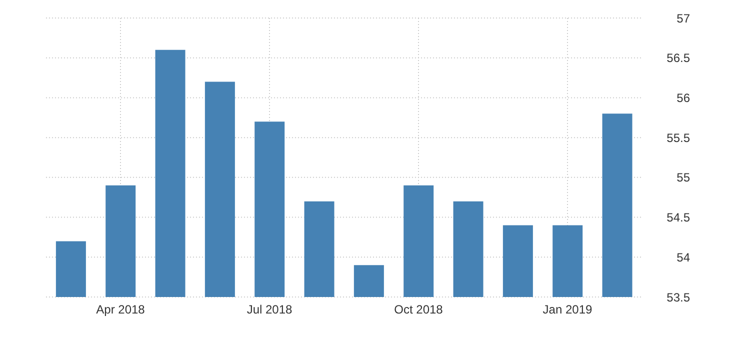 The image size is (730, 340). Describe the element at coordinates (683, 177) in the screenshot. I see `y-tick-label: 55` at that location.